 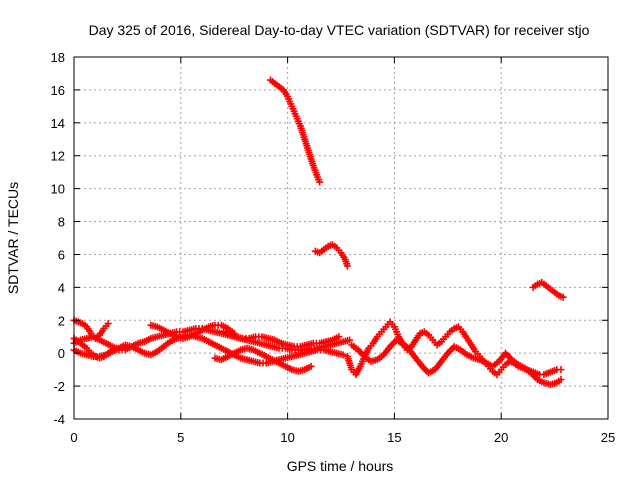 I want to click on y-tick-label: 8, so click(x=61, y=222).